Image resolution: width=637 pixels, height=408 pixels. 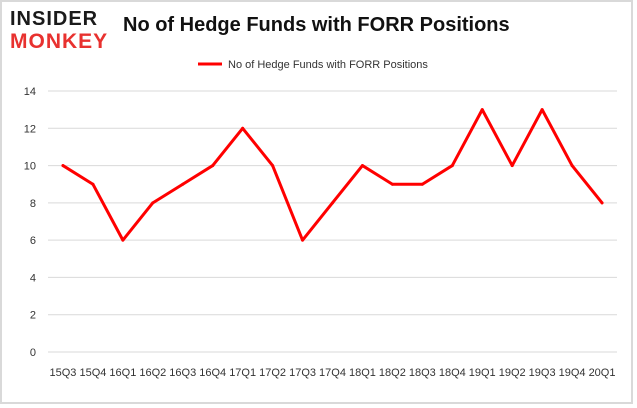 What do you see at coordinates (30, 167) in the screenshot?
I see `y-tick-label: 10` at bounding box center [30, 167].